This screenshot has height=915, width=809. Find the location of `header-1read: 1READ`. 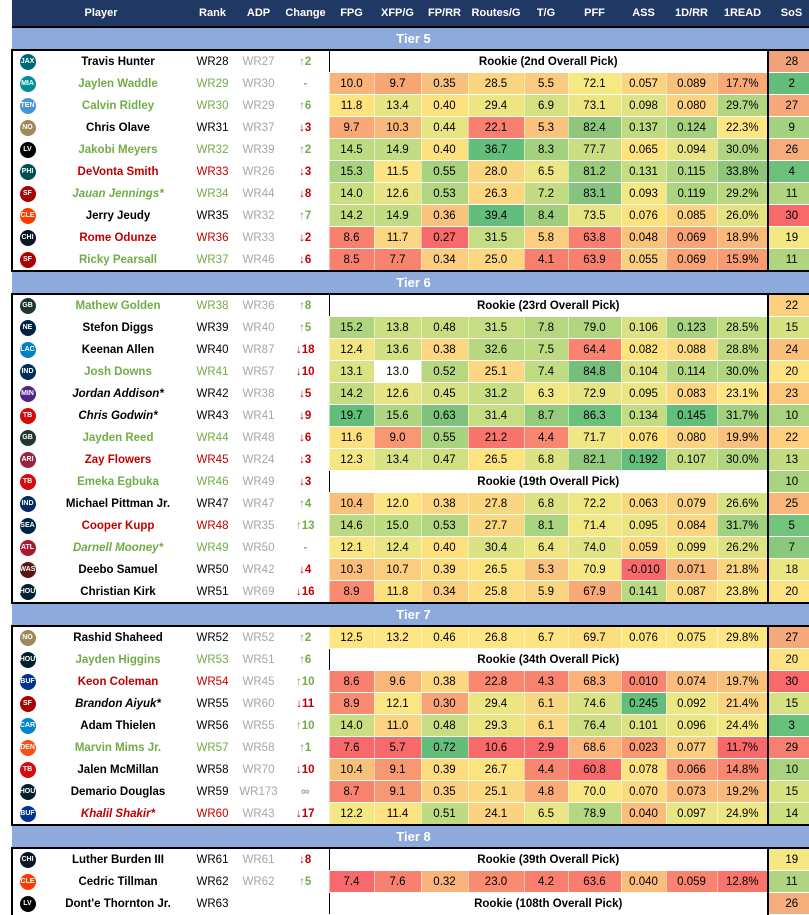

header-1read: 1READ is located at coordinates (742, 13).